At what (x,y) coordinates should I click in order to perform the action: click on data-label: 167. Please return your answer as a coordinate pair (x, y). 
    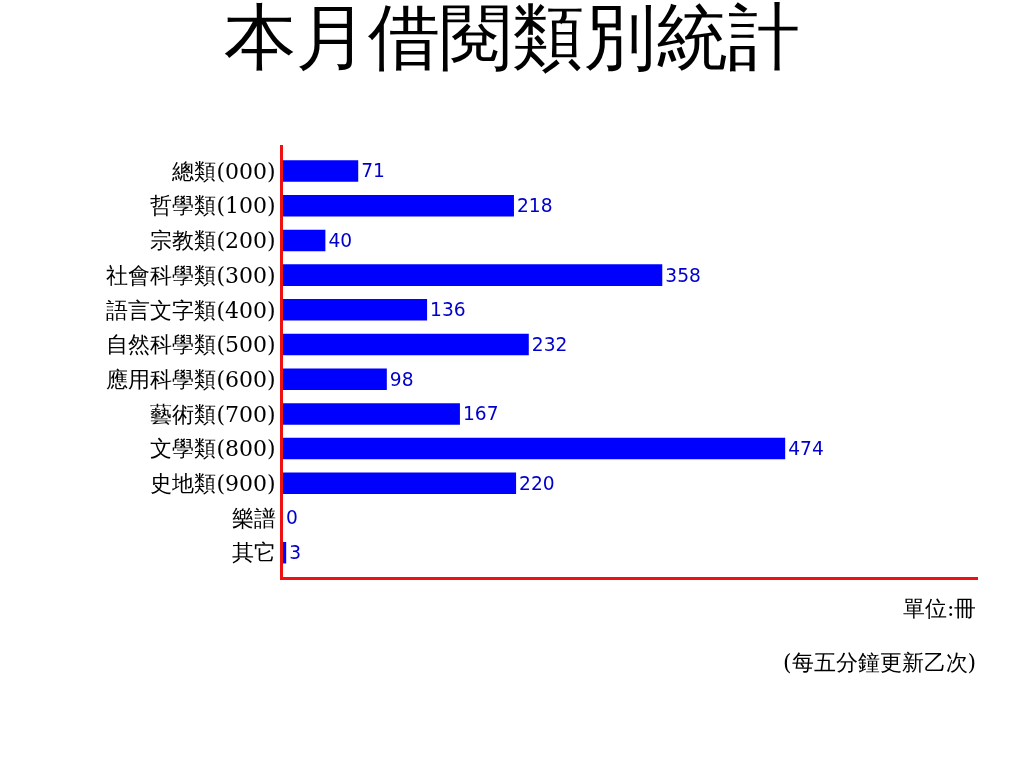
    Looking at the image, I should click on (480, 414).